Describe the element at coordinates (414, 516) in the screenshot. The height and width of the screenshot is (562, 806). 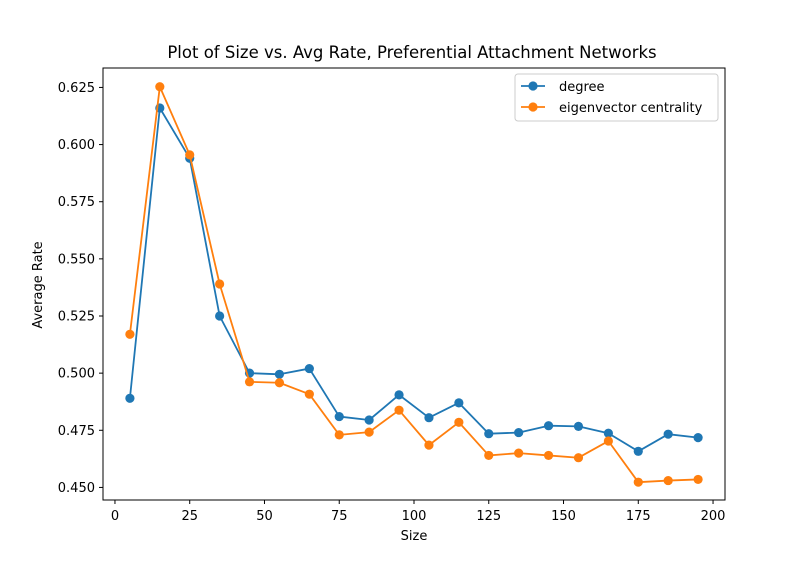
I see `x-tick-label: 100` at that location.